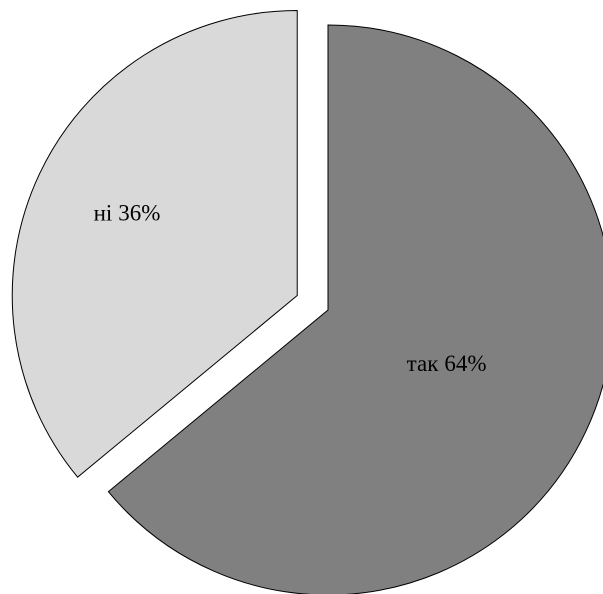 This screenshot has width=603, height=594. What do you see at coordinates (465, 363) in the screenshot?
I see `value-label: 64%` at bounding box center [465, 363].